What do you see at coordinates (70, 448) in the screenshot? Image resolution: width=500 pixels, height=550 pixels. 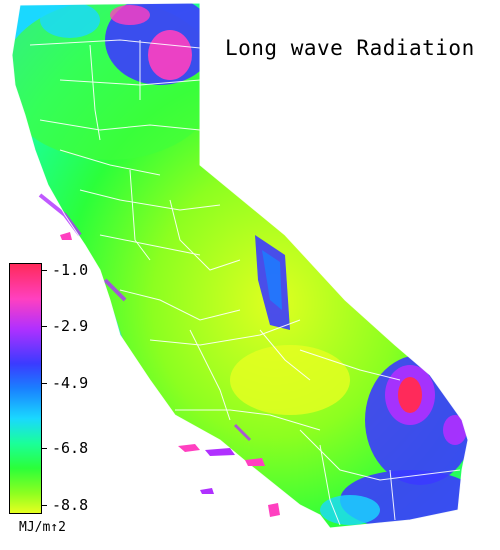 I see `legend-label: -6.8` at bounding box center [70, 448].